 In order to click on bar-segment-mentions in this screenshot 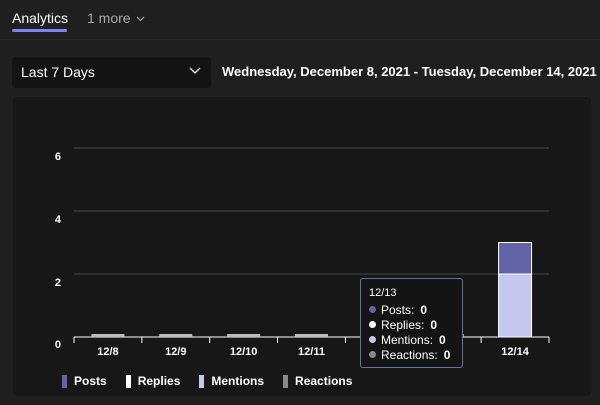, I will do `click(515, 305)`.